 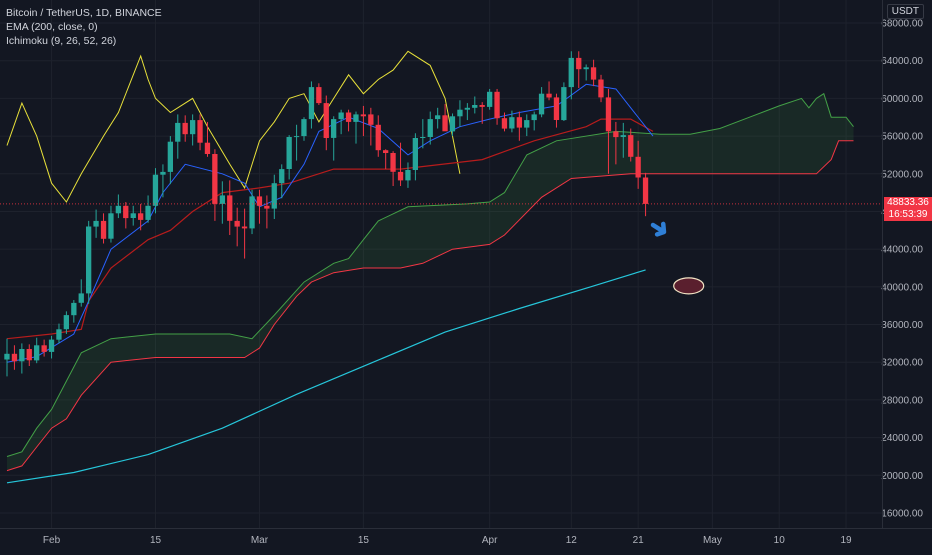 I want to click on currency-badge: USDT, so click(x=905, y=11).